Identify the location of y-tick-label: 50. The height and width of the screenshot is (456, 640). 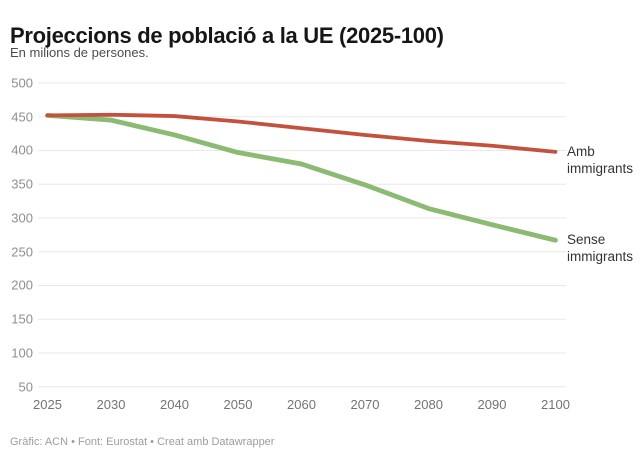
(25, 387).